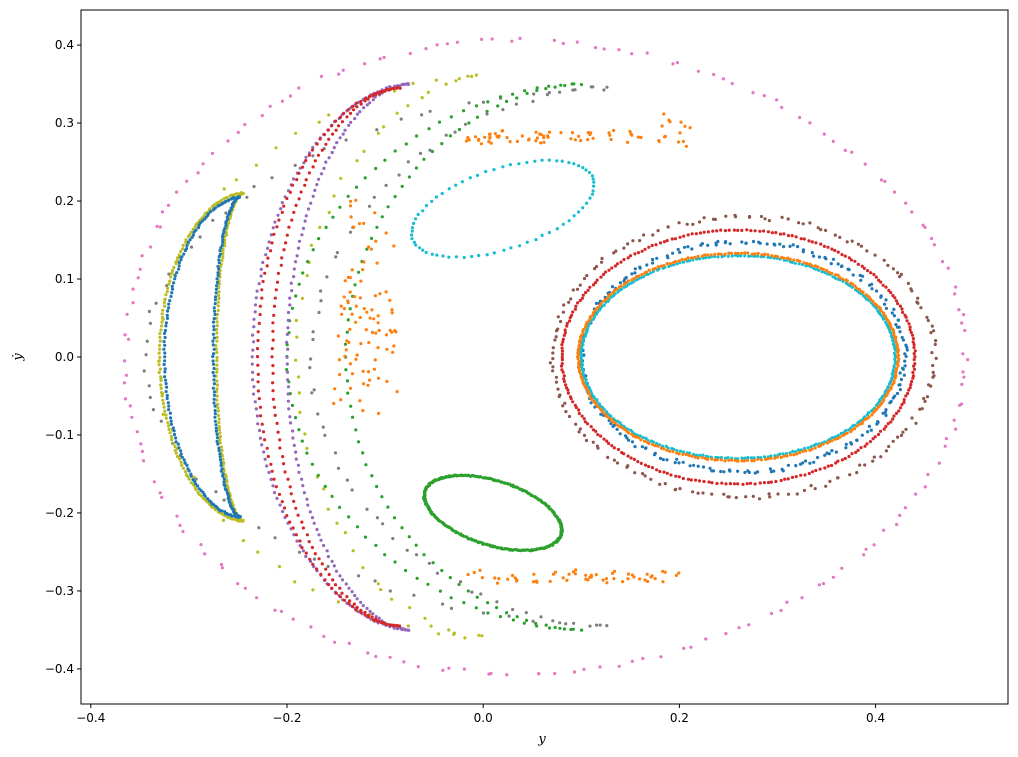 The height and width of the screenshot is (757, 1018). Describe the element at coordinates (330, 357) in the screenshot. I see `series-orbit-purple` at that location.